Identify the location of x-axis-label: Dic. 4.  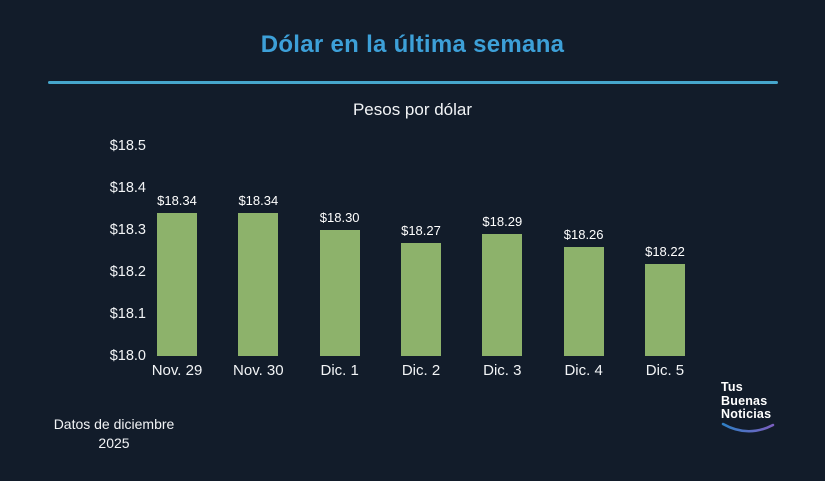
(583, 370).